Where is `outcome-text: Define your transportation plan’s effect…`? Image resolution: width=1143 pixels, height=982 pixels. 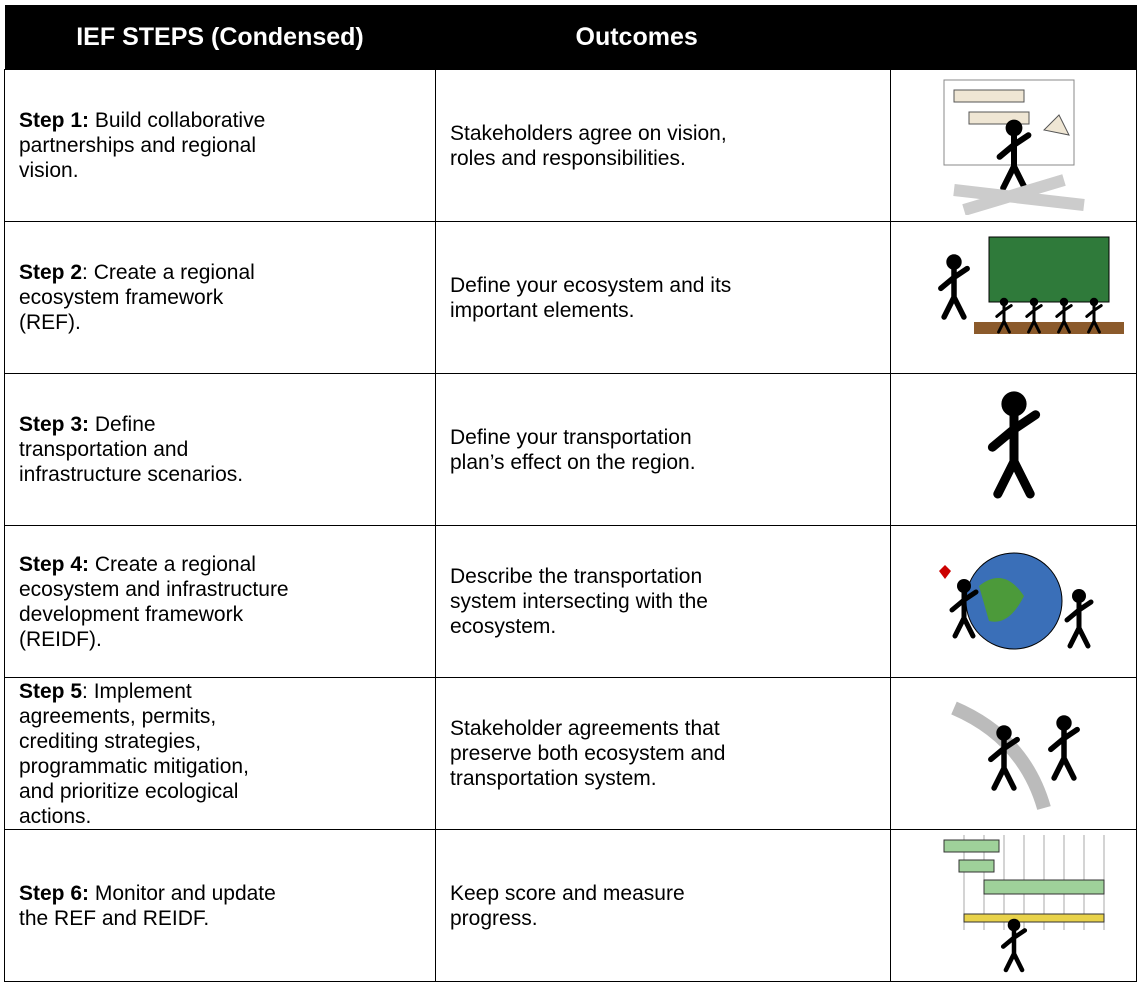 outcome-text: Define your transportation plan’s effect… is located at coordinates (573, 449).